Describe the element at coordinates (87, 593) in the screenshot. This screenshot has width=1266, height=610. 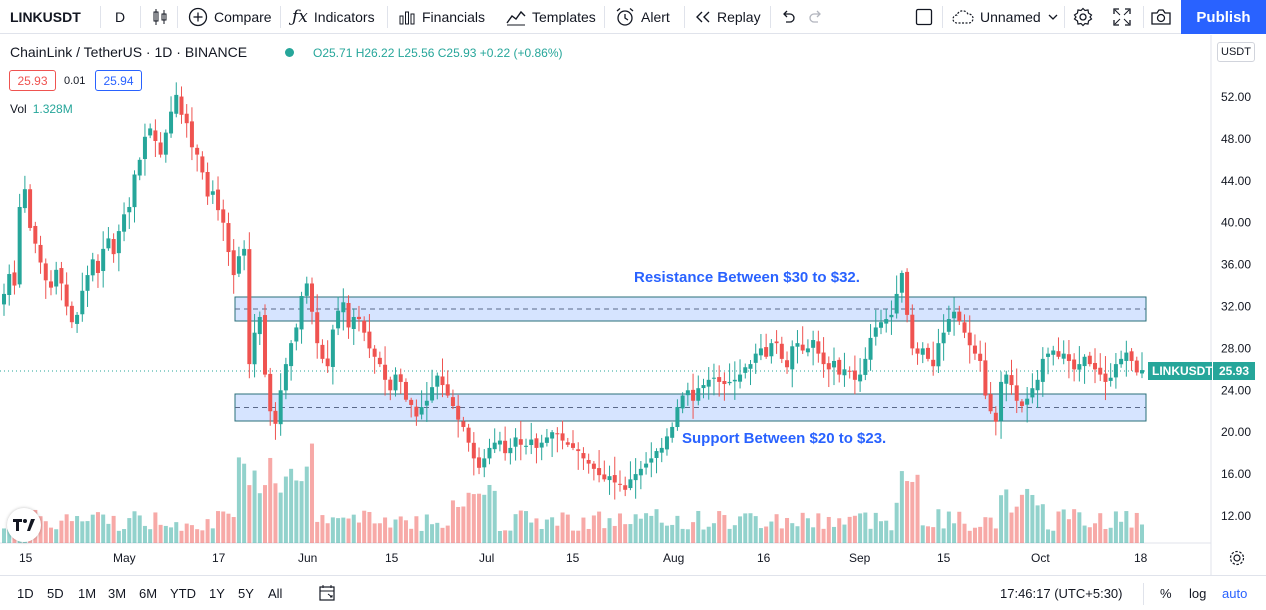
I see `range-button-1m: 1M` at that location.